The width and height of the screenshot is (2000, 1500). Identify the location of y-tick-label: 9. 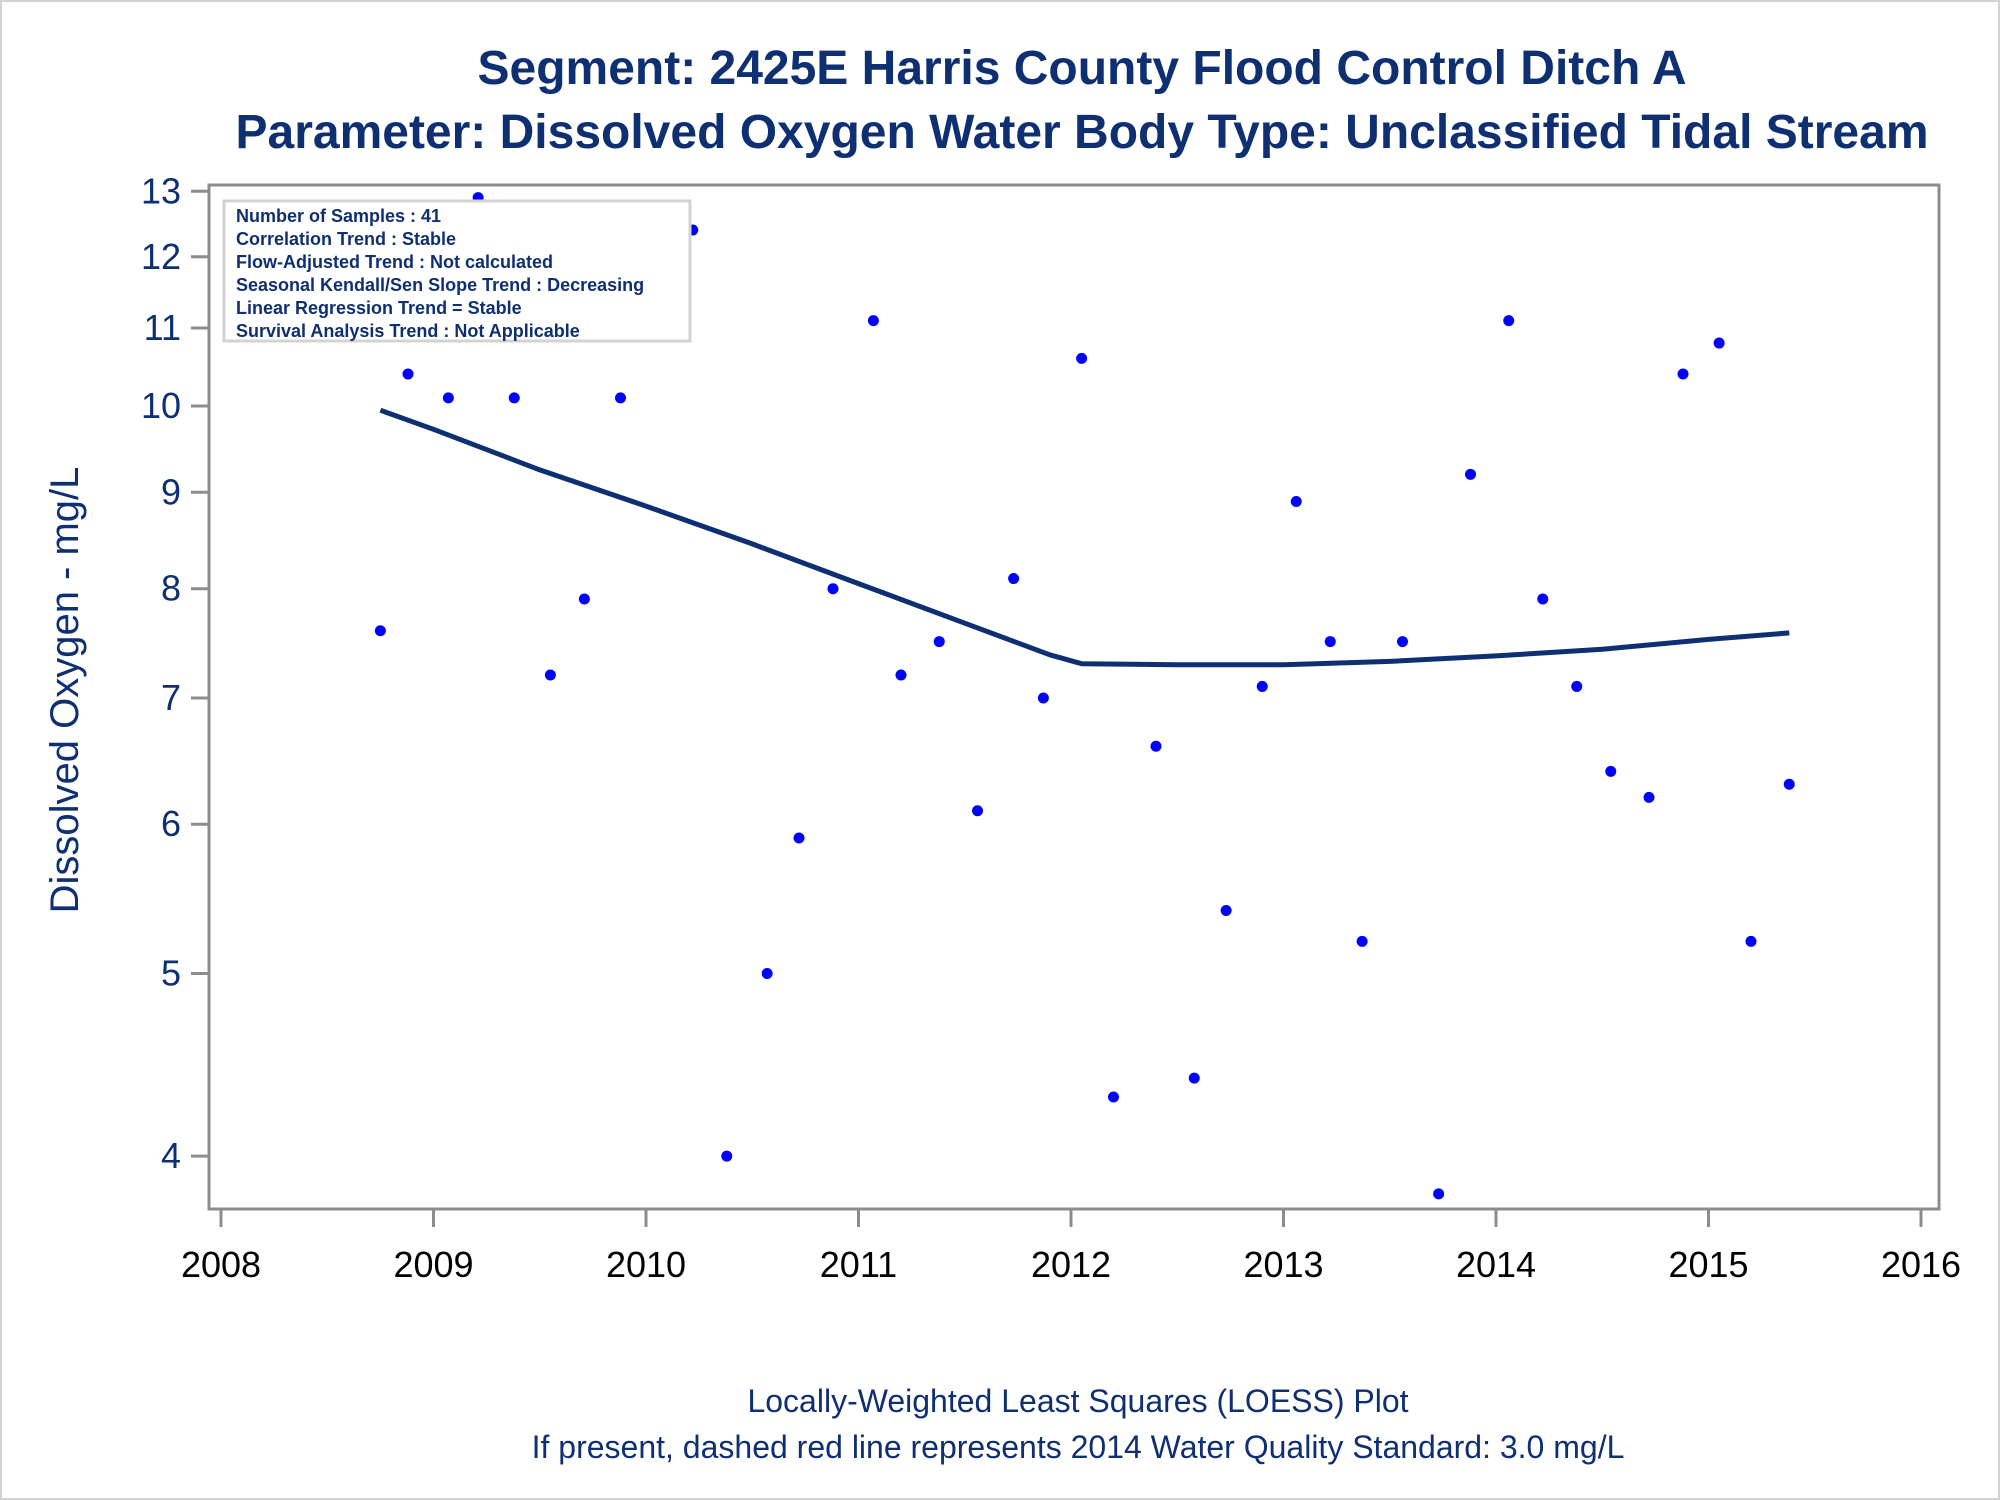
(171, 491).